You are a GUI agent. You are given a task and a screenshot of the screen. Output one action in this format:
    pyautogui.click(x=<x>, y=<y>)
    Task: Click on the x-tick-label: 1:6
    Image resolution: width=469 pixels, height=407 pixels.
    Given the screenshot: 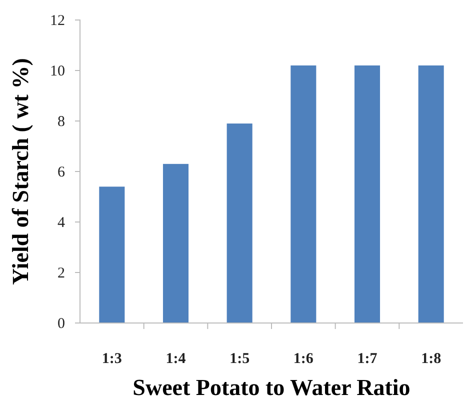 What is the action you would take?
    pyautogui.click(x=303, y=359)
    